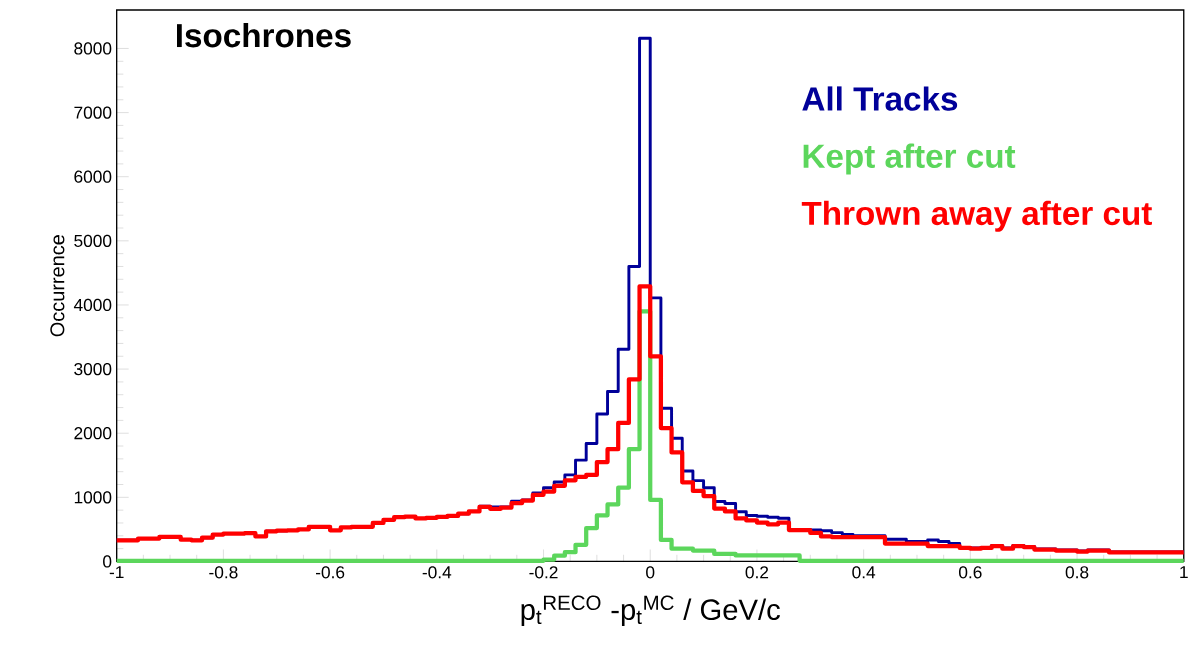 The image size is (1193, 659). I want to click on x-tick-label: 0.4, so click(864, 572).